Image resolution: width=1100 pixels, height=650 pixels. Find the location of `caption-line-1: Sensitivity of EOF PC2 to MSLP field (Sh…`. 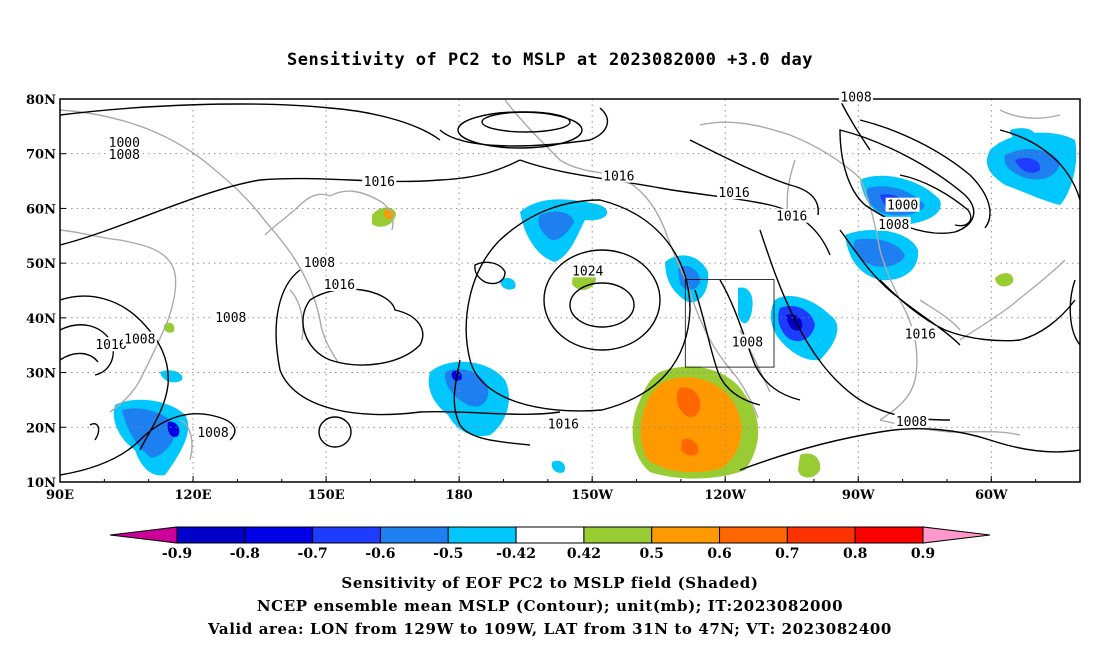

caption-line-1: Sensitivity of EOF PC2 to MSLP field (Sh… is located at coordinates (550, 583).